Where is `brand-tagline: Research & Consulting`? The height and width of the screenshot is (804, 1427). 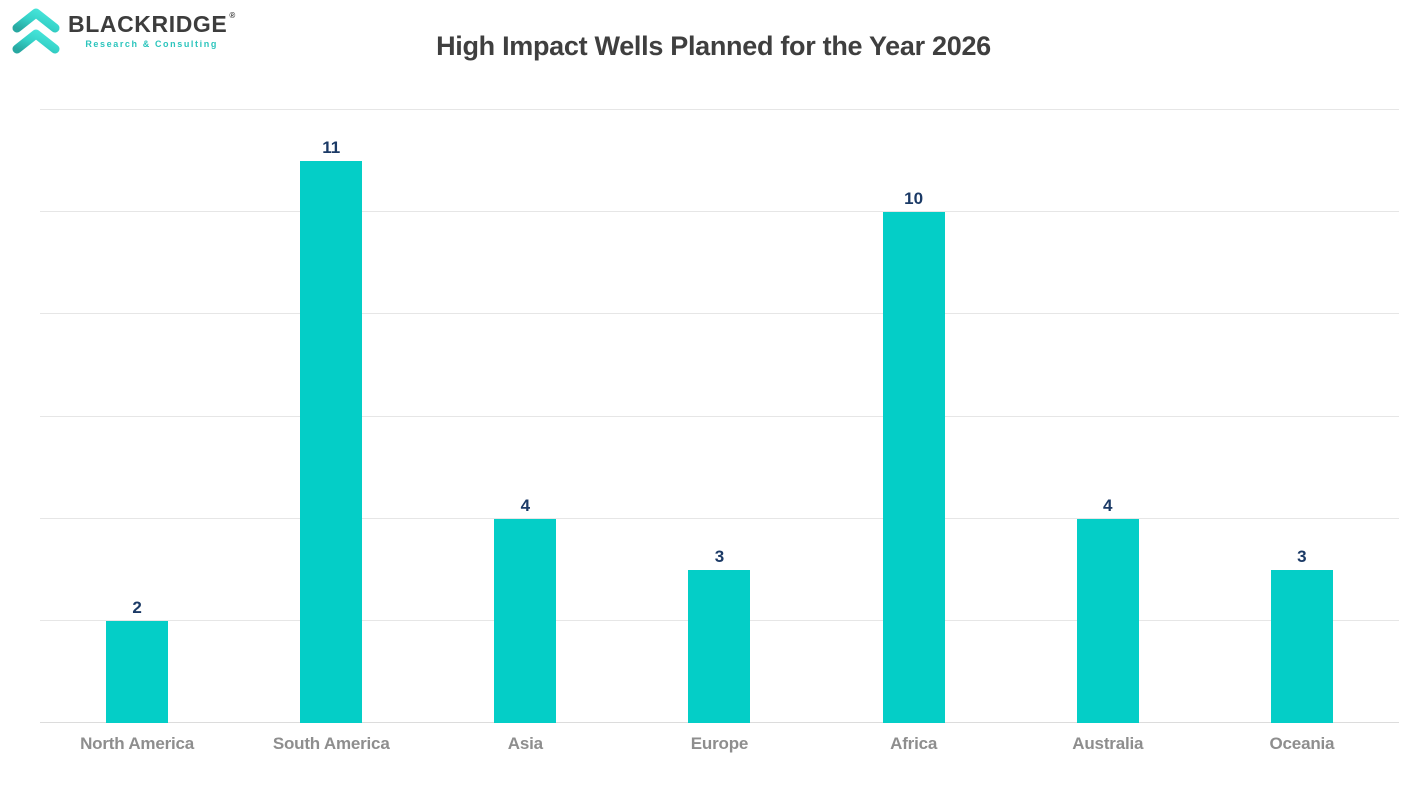
brand-tagline: Research & Consulting is located at coordinates (151, 44).